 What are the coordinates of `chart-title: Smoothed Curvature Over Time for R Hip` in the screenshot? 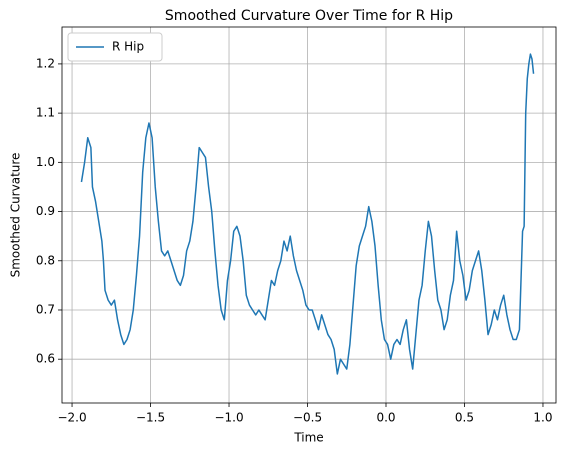 It's located at (309, 16).